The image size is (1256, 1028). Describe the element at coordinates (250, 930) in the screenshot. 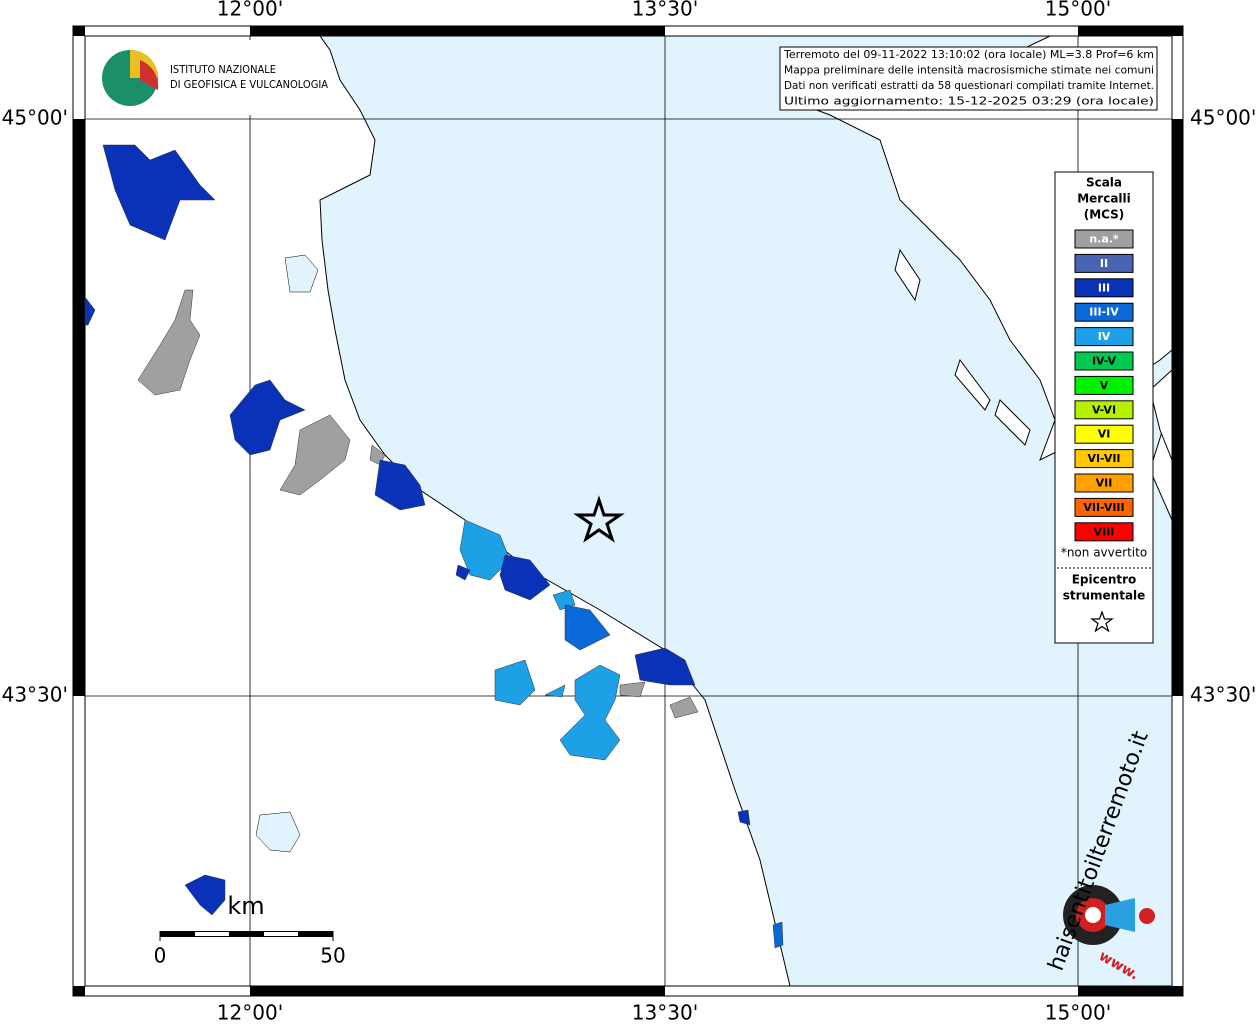

I see `scale-bar: km 0 50` at that location.